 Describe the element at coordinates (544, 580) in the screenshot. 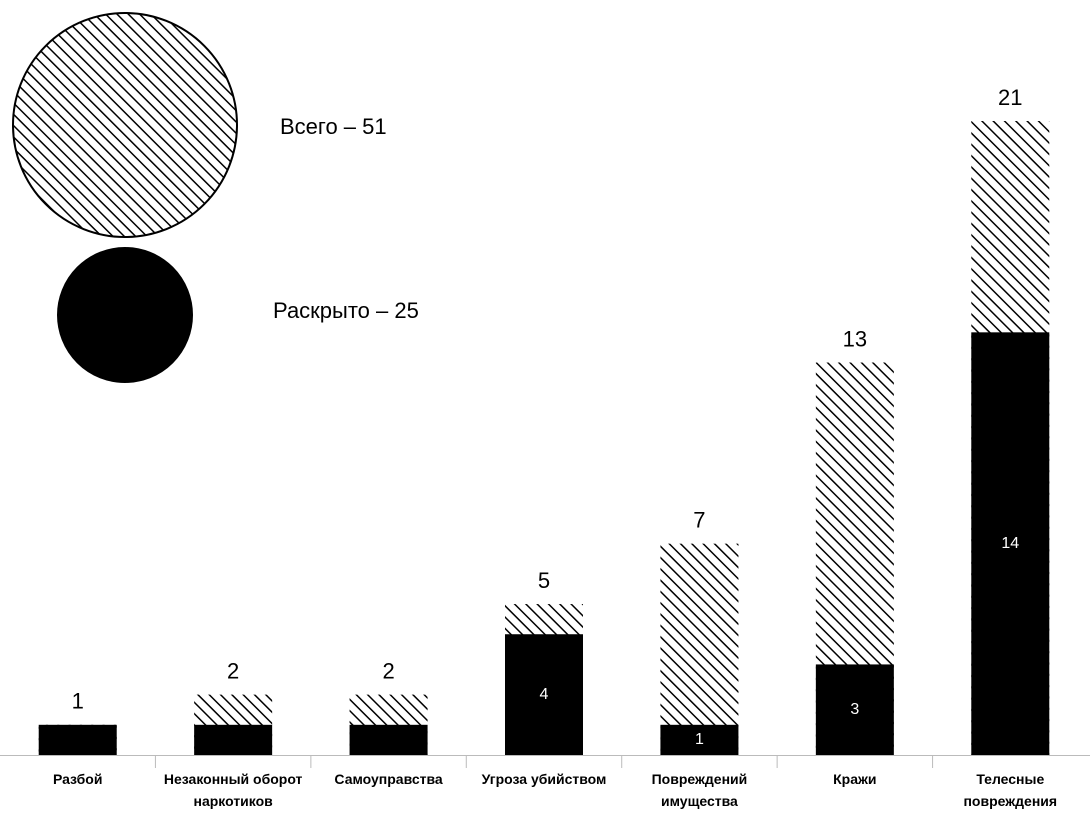

I see `value-label: 5` at that location.